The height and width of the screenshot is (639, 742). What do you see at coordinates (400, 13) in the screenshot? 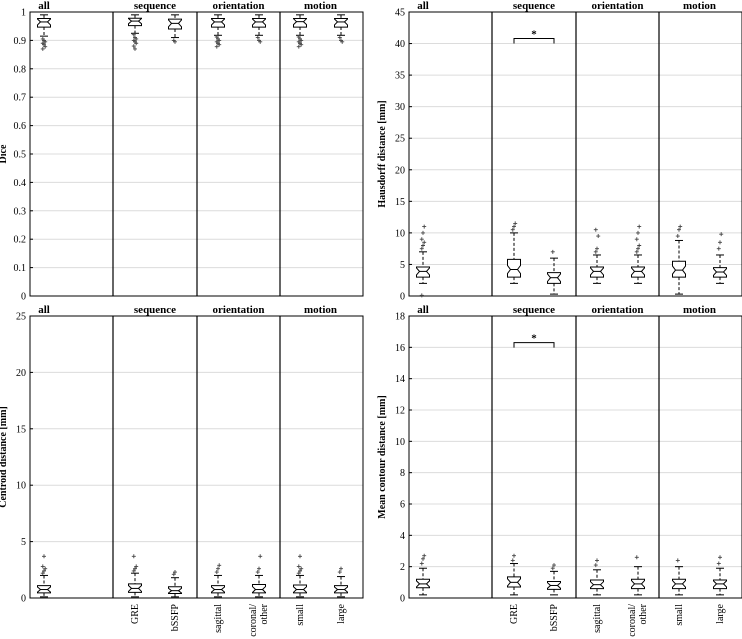
I see `y-tick-label: 45` at bounding box center [400, 13].